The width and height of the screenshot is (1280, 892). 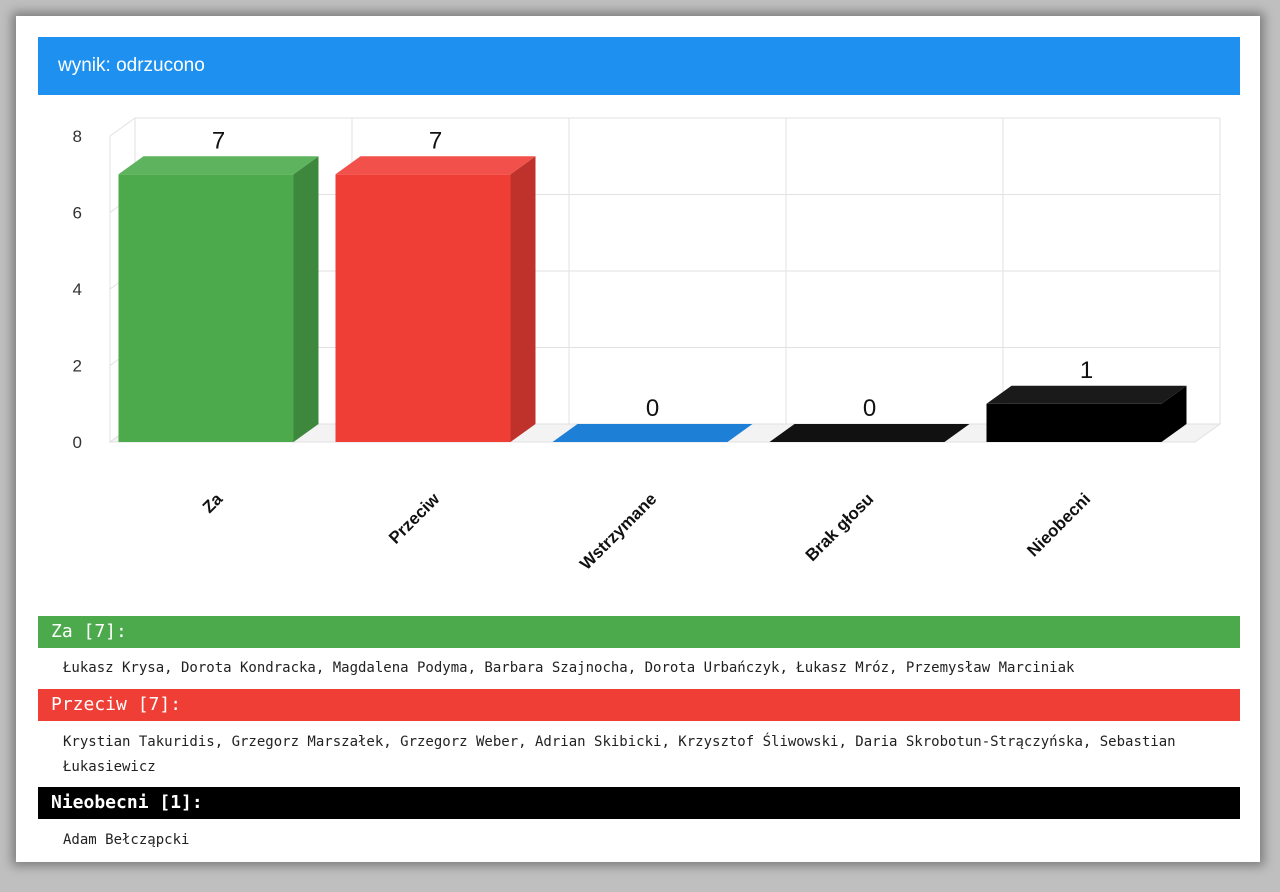 I want to click on section-przeciw-header: Przeciw [7]:, so click(x=639, y=705).